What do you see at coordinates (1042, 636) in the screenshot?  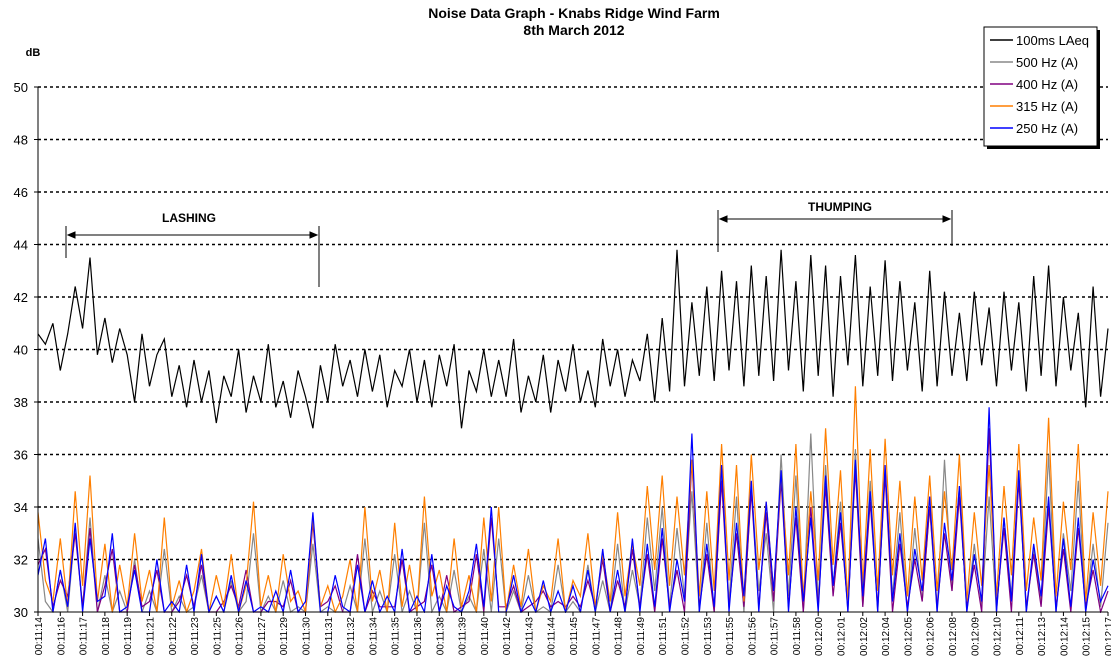 I see `x-tick-label: 00:12:13` at bounding box center [1042, 636].